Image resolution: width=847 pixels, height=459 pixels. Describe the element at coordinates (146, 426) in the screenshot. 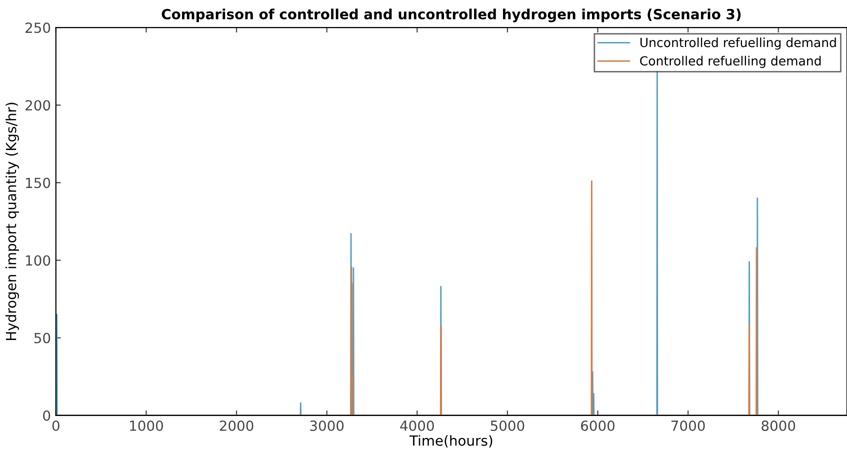

I see `x-tick-label: 1000` at that location.